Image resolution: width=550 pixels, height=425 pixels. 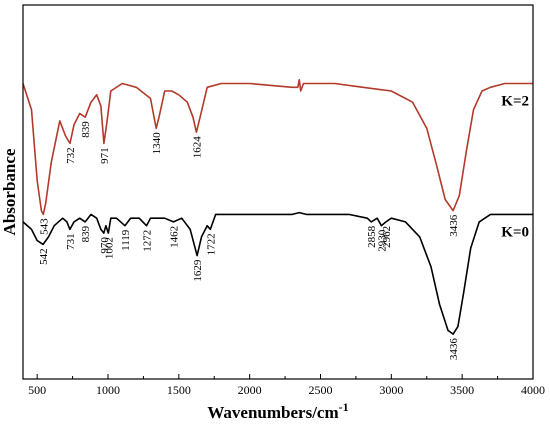 I want to click on peak-label: 1722, so click(x=211, y=244).